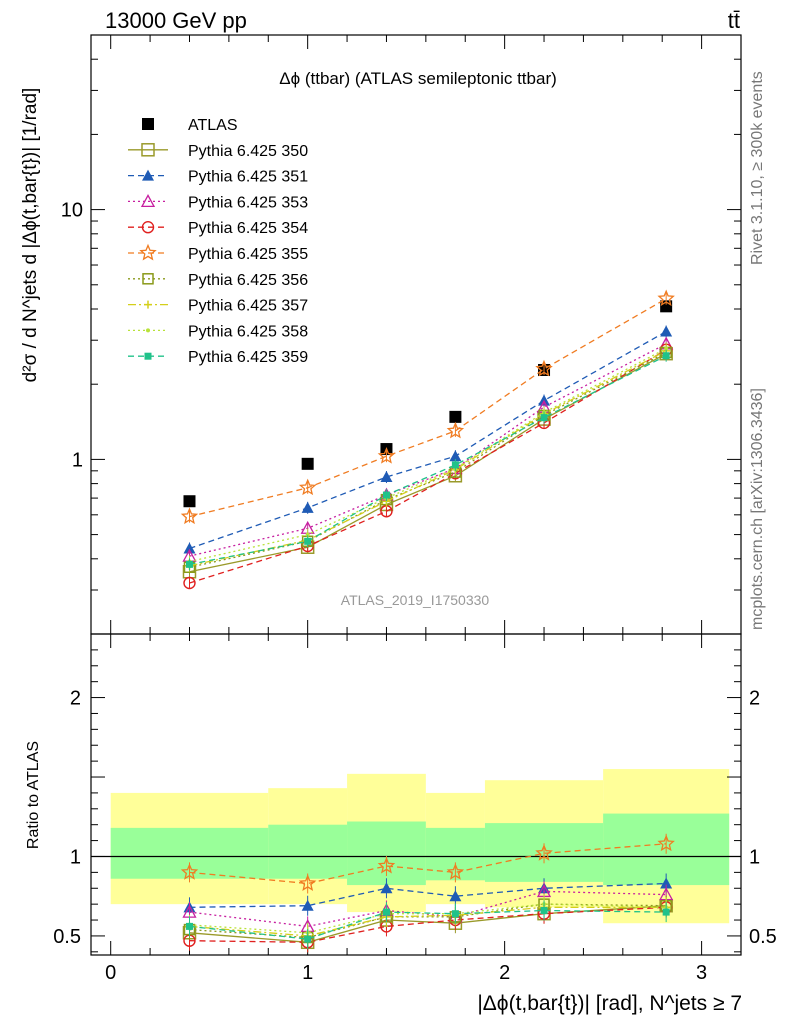 The height and width of the screenshot is (1024, 786). I want to click on plot-title: Δϕ (ttbar) (ATLAS semileptonic ttbar), so click(418, 78).